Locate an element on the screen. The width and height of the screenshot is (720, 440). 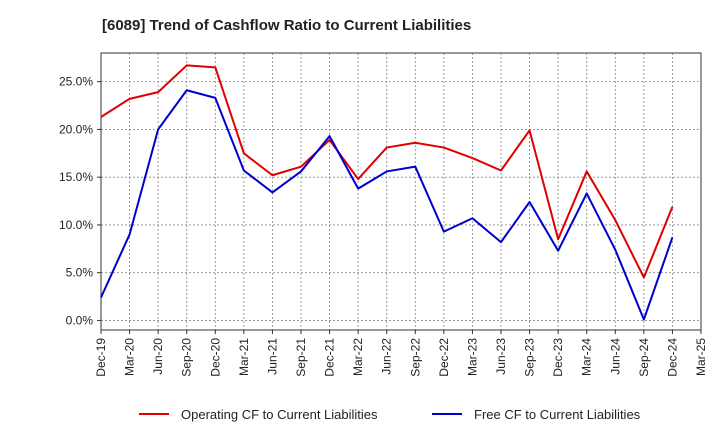
x-tick-label: Dec-22 is located at coordinates (444, 357).